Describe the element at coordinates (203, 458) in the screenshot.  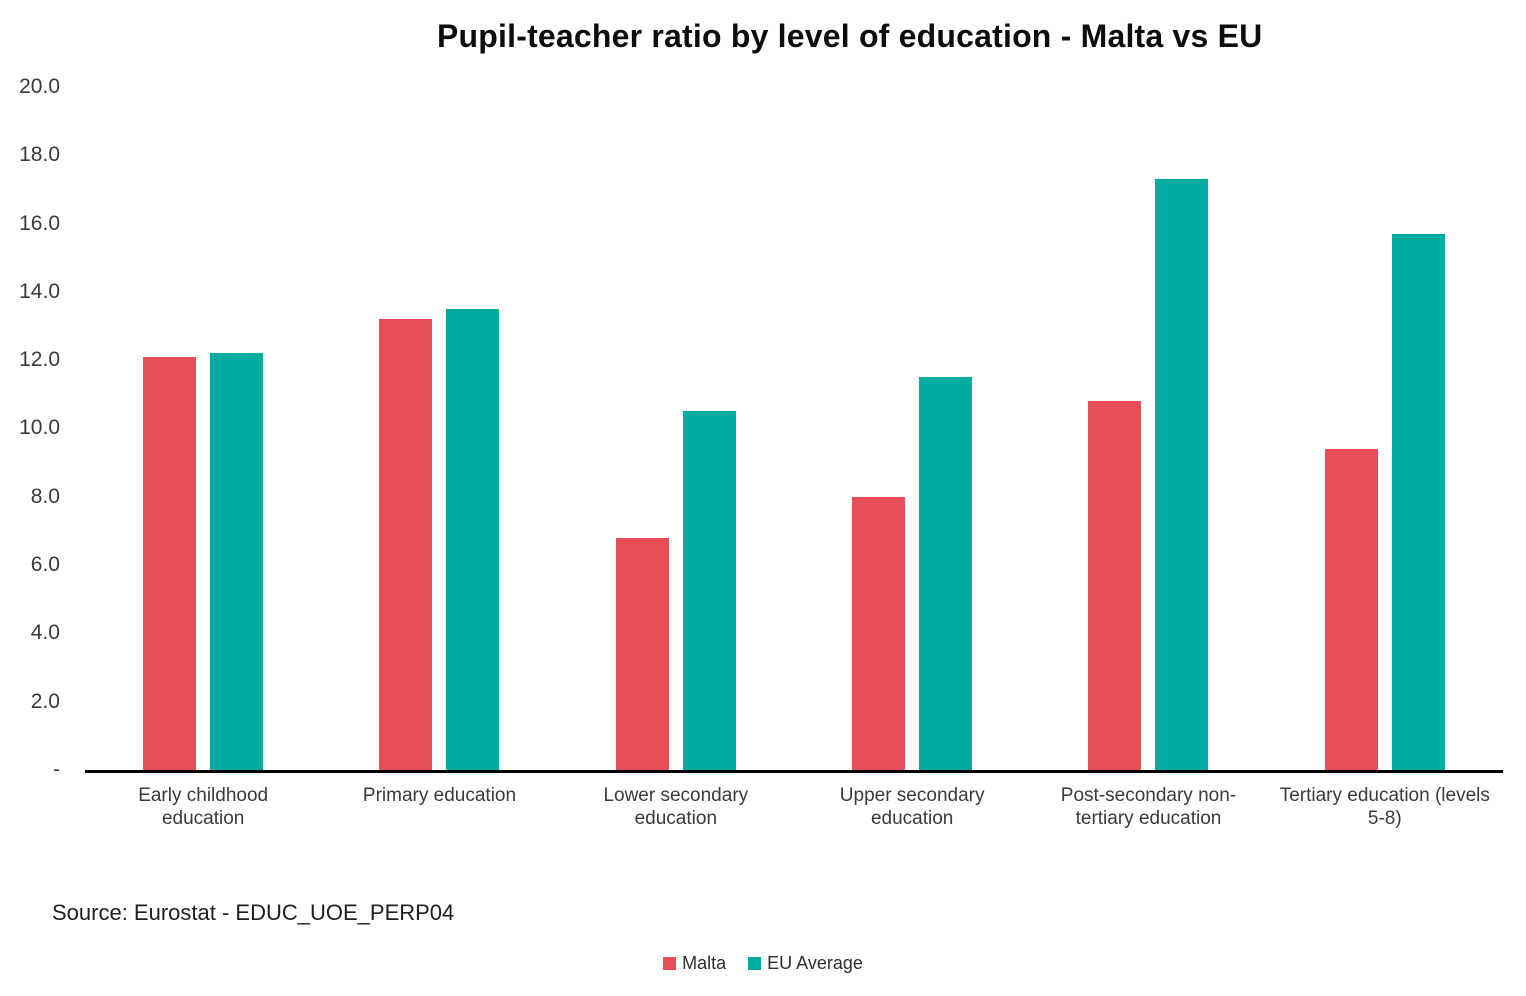
I see `bar-group: Early childhood education` at that location.